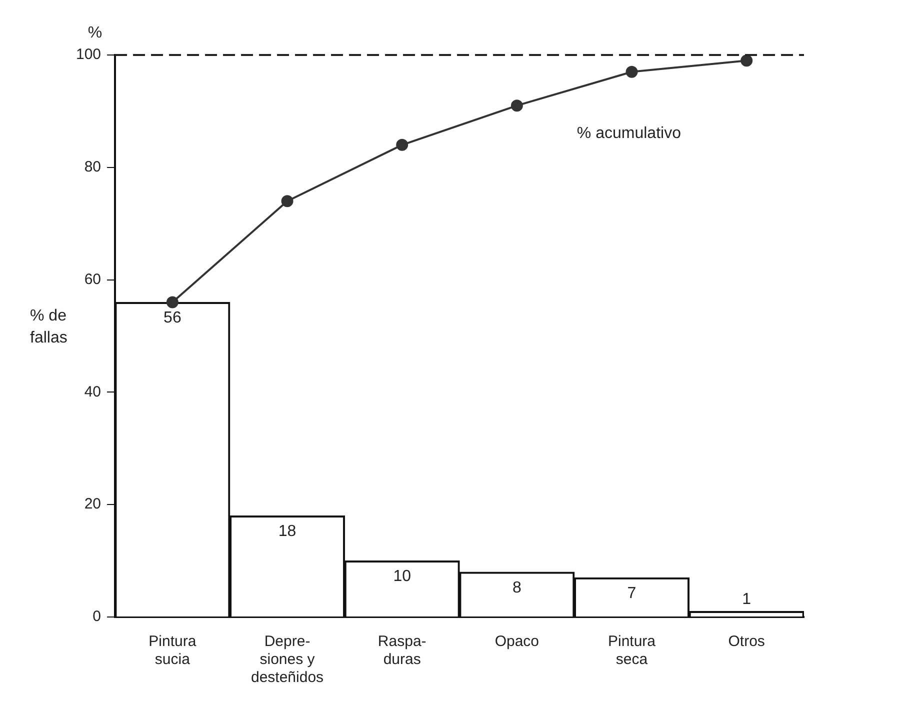 Image resolution: width=914 pixels, height=705 pixels. Describe the element at coordinates (631, 593) in the screenshot. I see `data-label: 7` at that location.